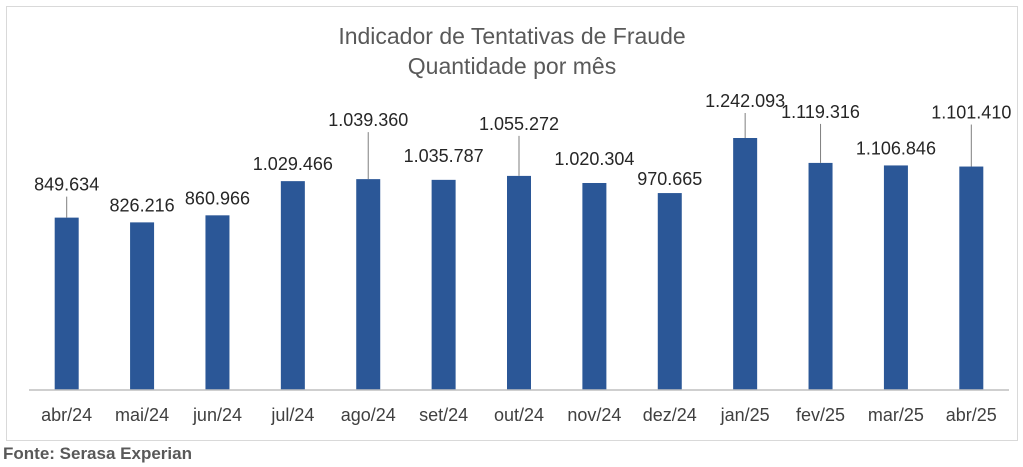  Describe the element at coordinates (368, 120) in the screenshot. I see `data-label: 1.039.360` at that location.